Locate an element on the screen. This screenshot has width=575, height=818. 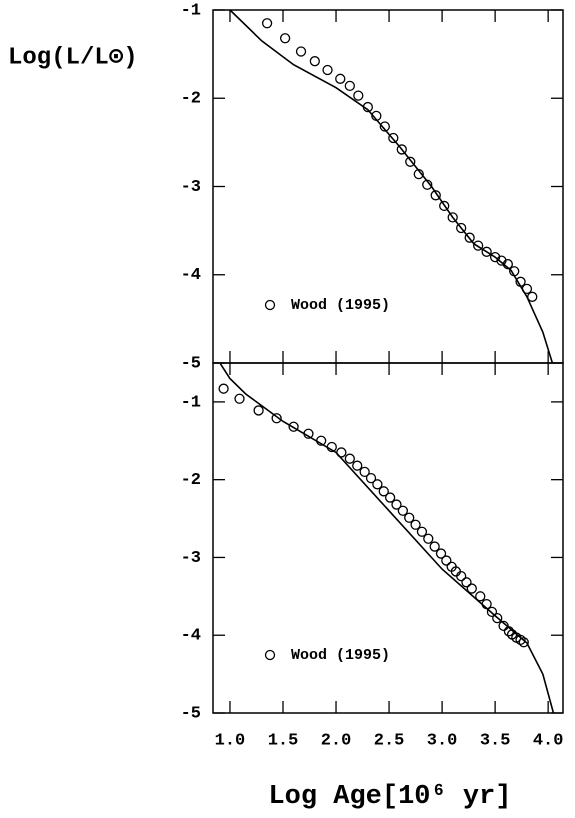
x-tick-label: 2.5 is located at coordinates (389, 740).